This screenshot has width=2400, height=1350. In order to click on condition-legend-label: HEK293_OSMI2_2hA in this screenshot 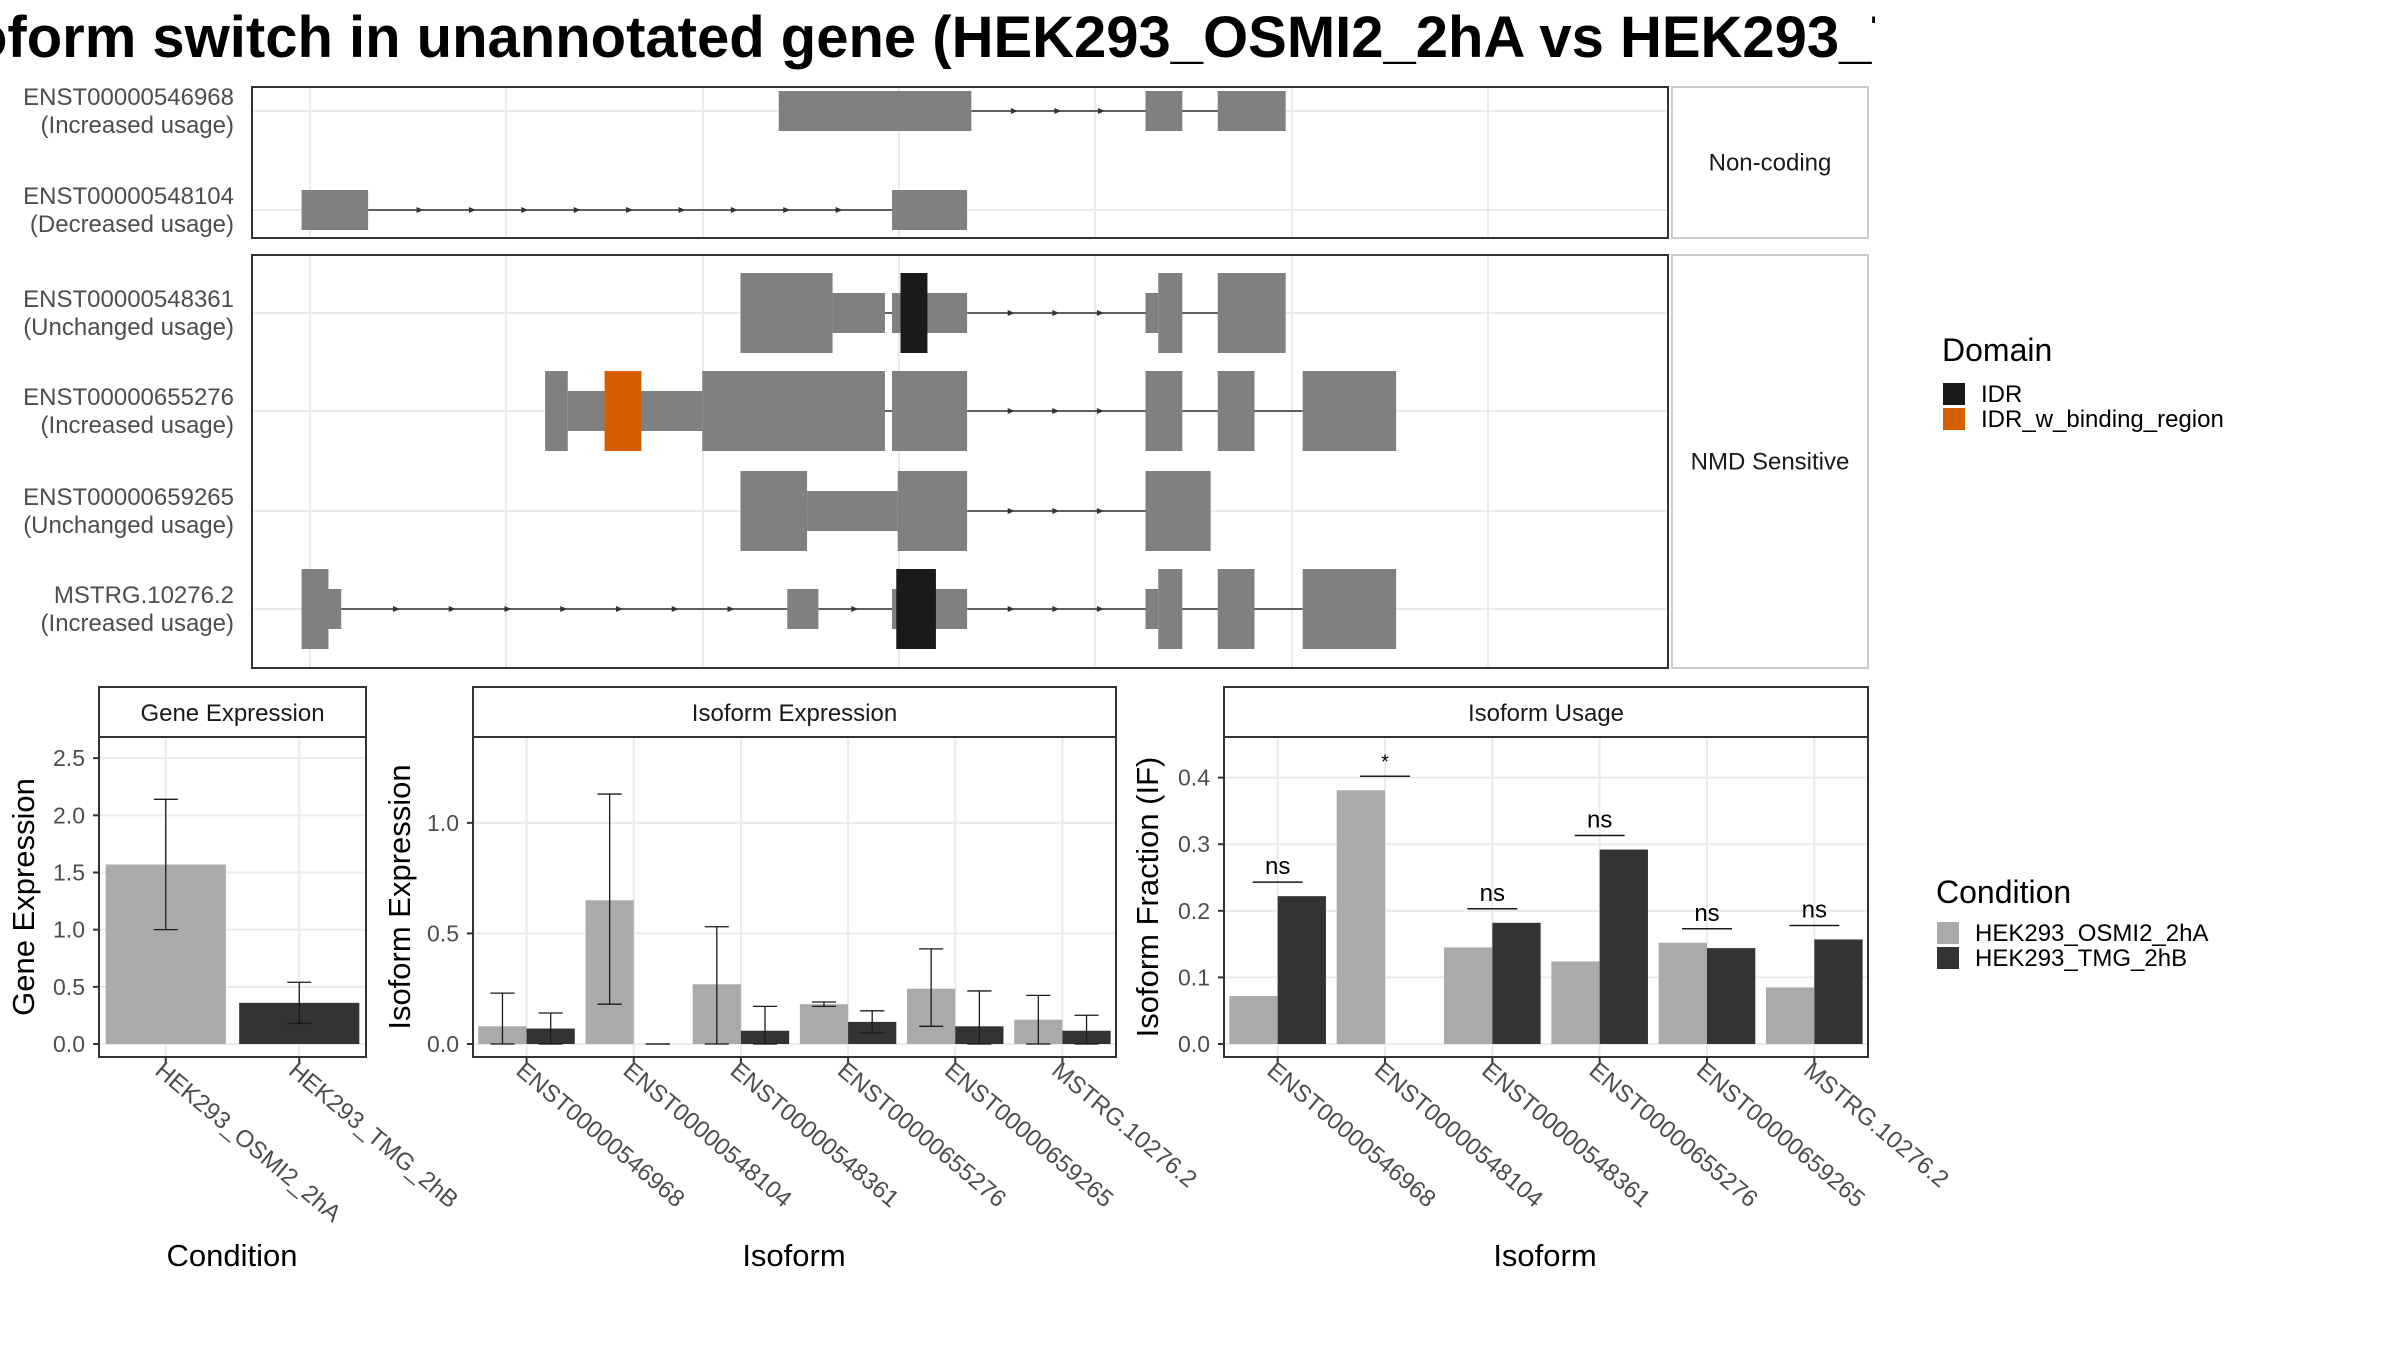, I will do `click(2091, 933)`.